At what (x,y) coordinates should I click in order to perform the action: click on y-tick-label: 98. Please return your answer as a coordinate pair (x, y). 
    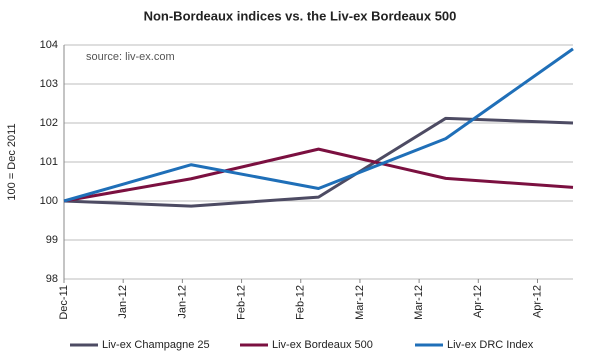
    Looking at the image, I should click on (52, 279).